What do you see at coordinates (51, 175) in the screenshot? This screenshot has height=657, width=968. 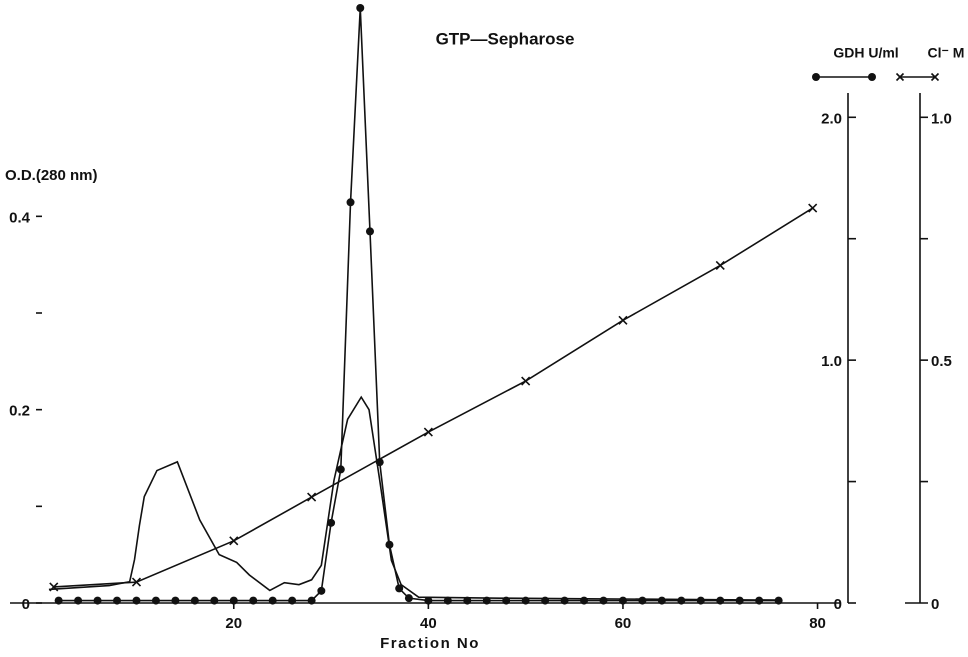 I see `y-axis-label: O.D.(280 nm)` at bounding box center [51, 175].